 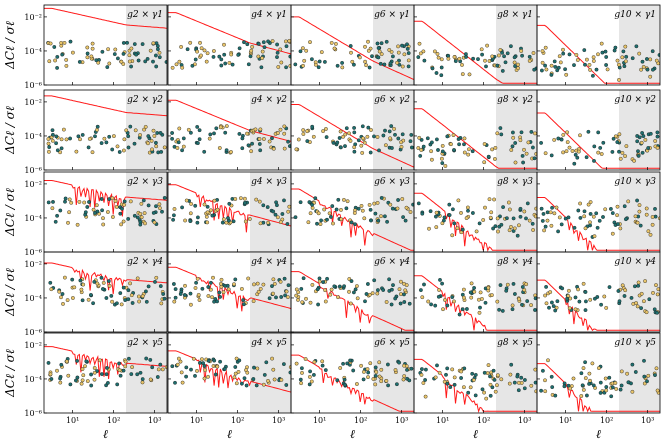 What do you see at coordinates (269, 100) in the screenshot?
I see `panel-label: g4 × γ2` at bounding box center [269, 100].